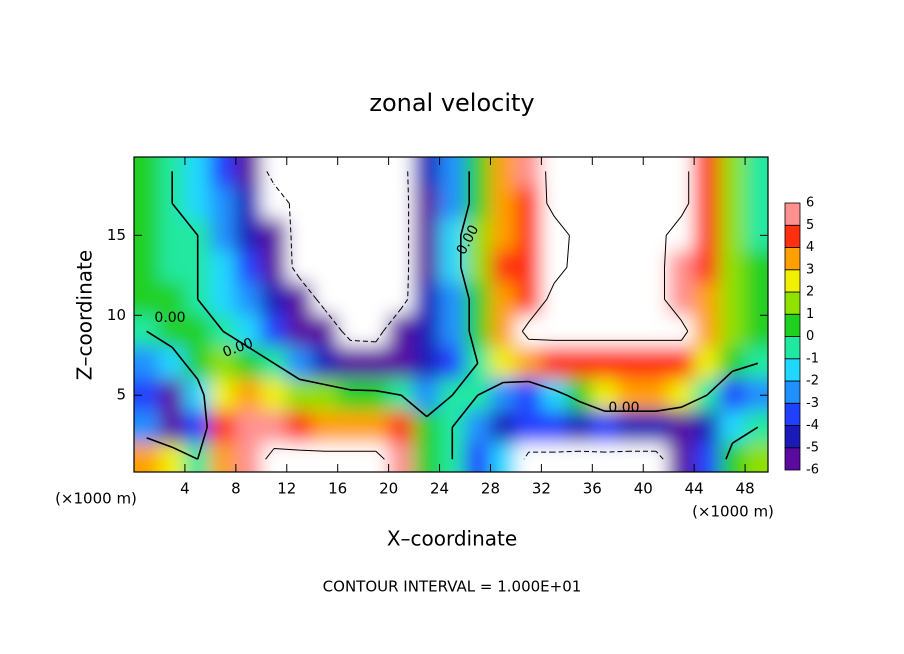 The height and width of the screenshot is (654, 904). What do you see at coordinates (169, 318) in the screenshot?
I see `contour-label: 0.00` at bounding box center [169, 318].